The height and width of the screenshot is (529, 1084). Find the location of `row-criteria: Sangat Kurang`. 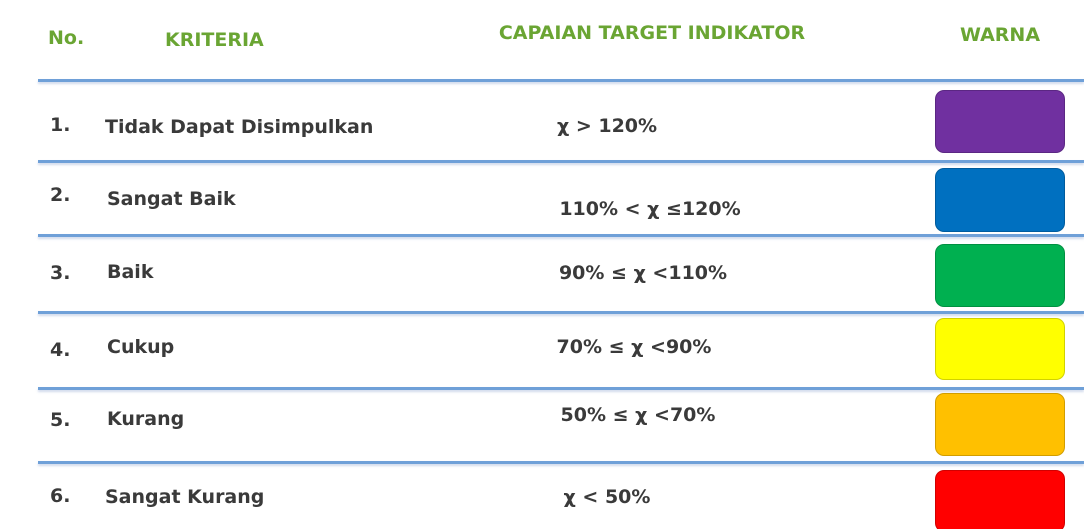

row-criteria: Sangat Kurang is located at coordinates (185, 497).